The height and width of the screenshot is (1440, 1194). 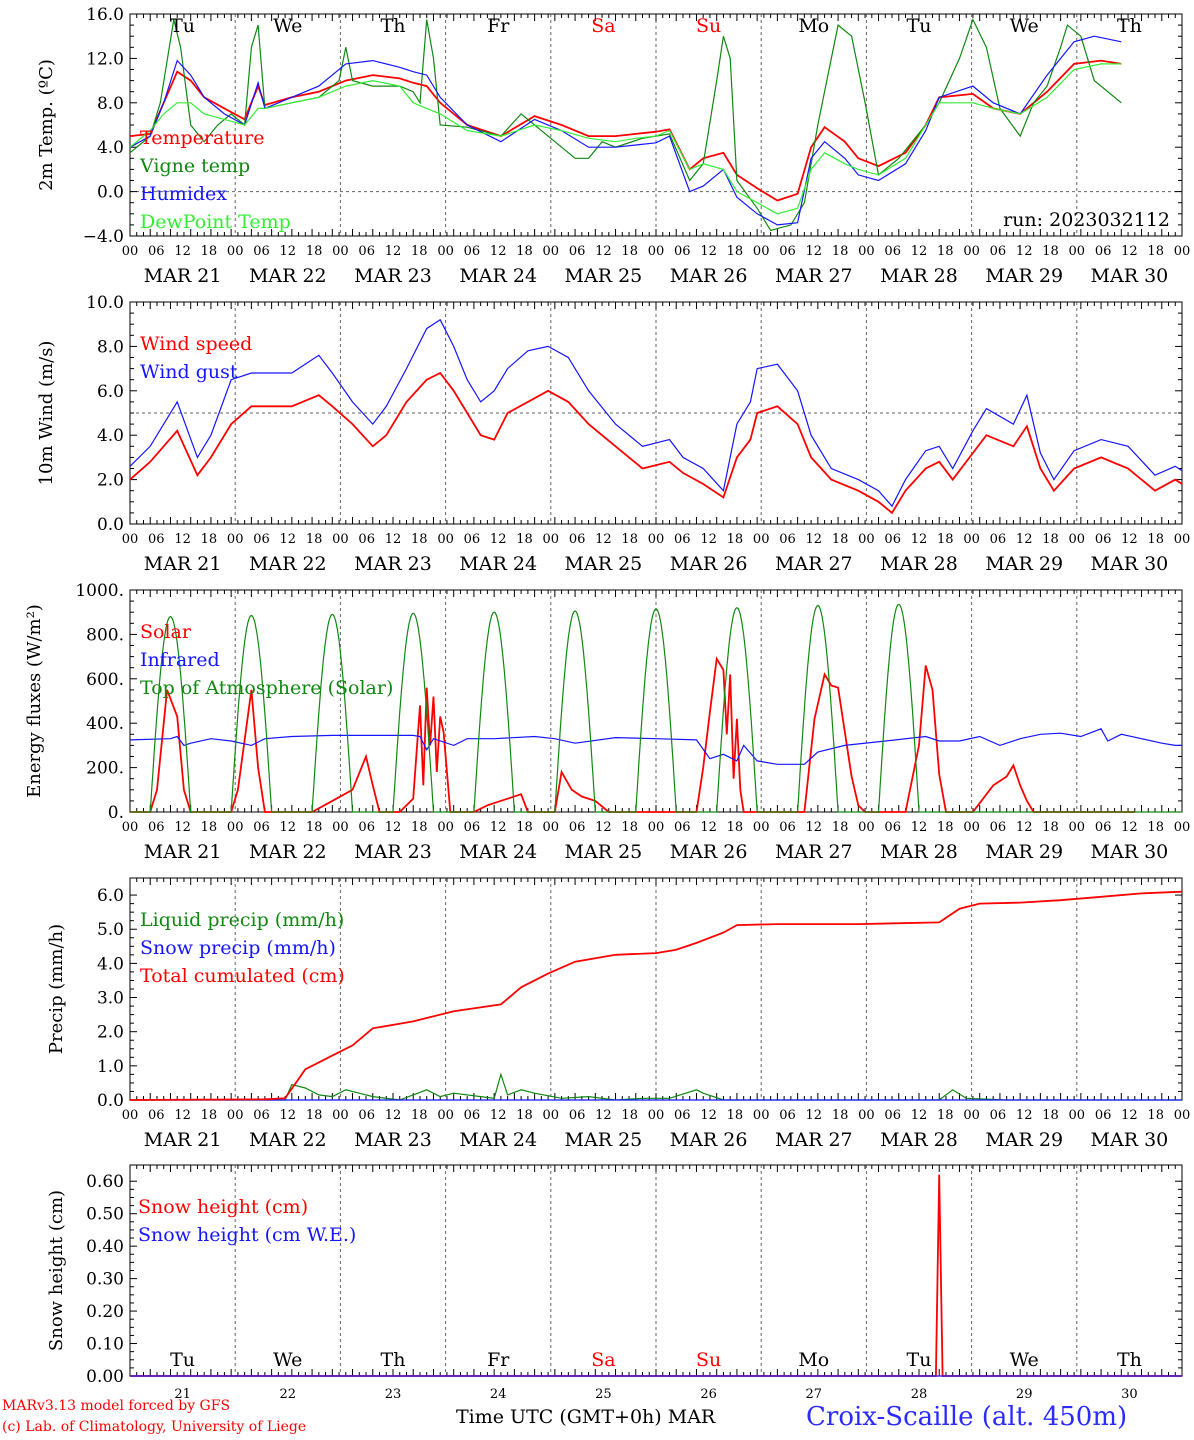 What do you see at coordinates (56, 989) in the screenshot?
I see `y-axis-label: Precip (mm/h)` at bounding box center [56, 989].